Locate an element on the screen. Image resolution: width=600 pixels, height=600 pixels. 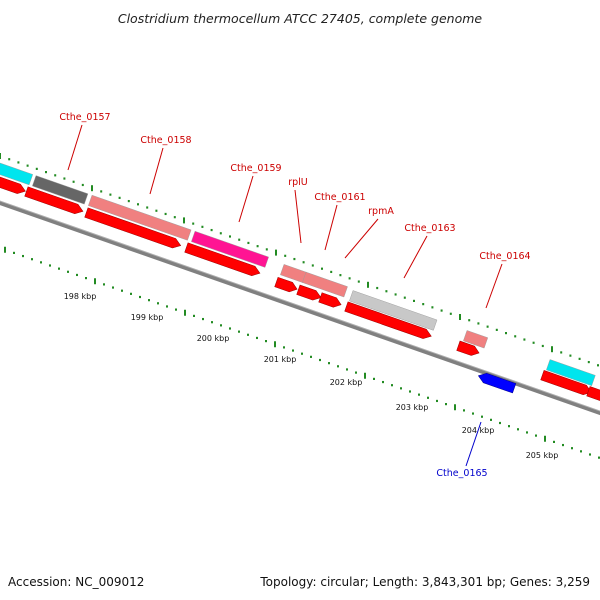
gene-label: Cthe_0161 is located at coordinates (339, 197).